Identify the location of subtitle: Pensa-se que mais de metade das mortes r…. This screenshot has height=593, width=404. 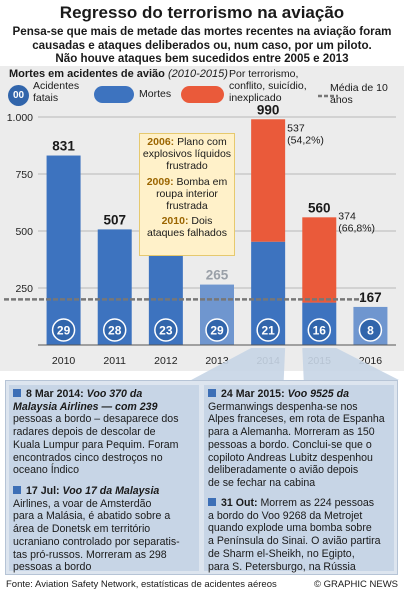
(202, 45).